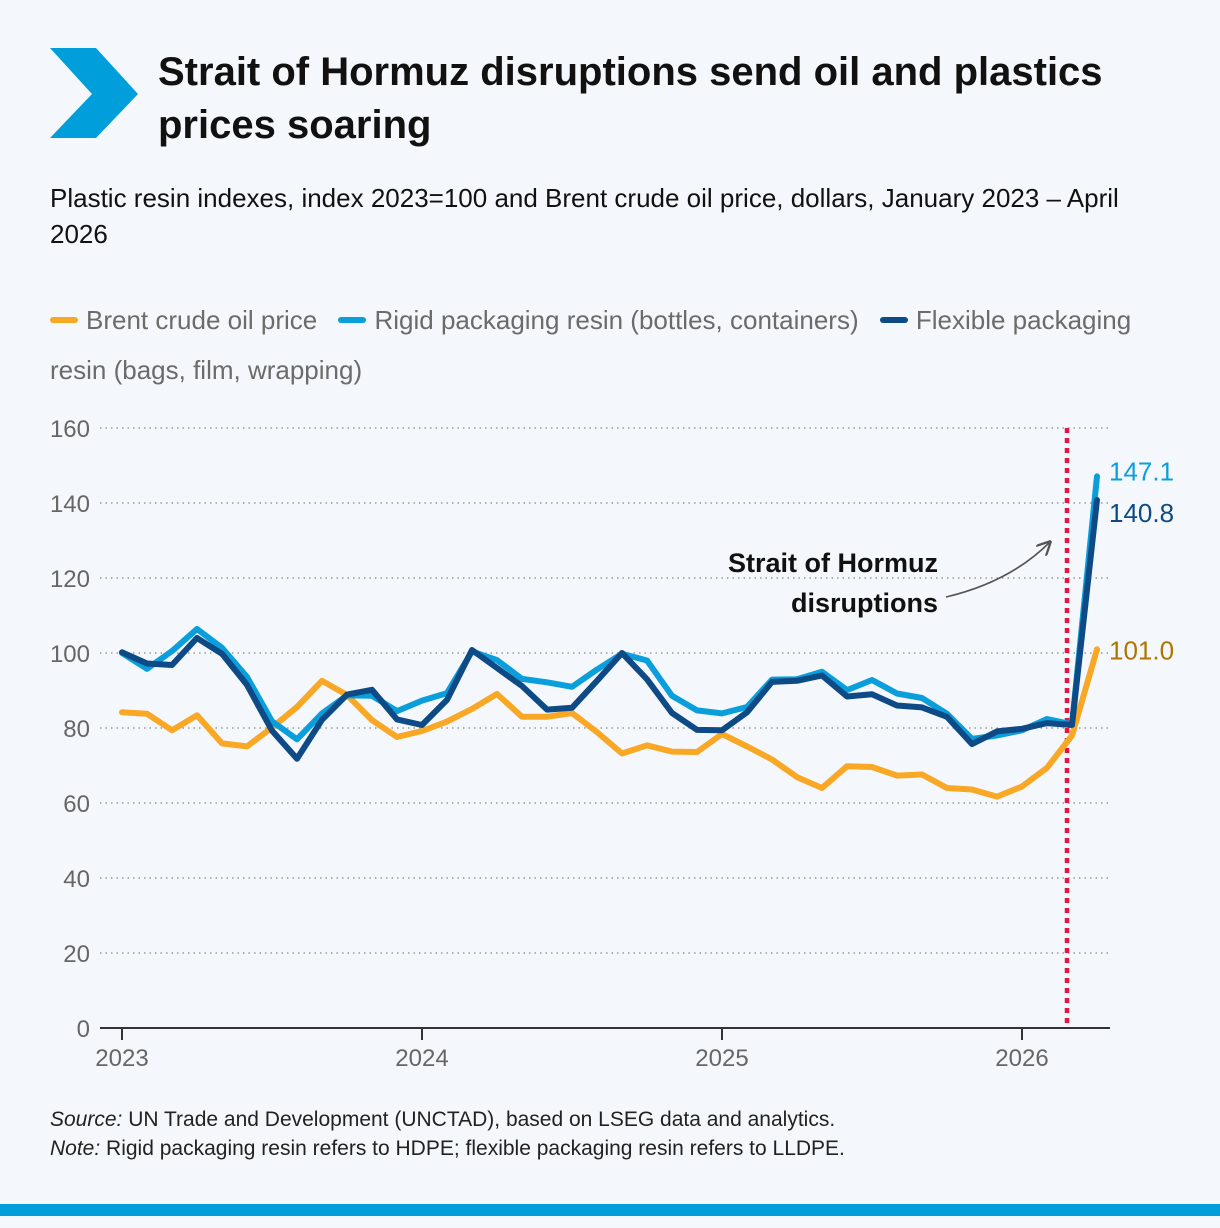 The width and height of the screenshot is (1220, 1228). I want to click on brand-chevron-icon, so click(94, 93).